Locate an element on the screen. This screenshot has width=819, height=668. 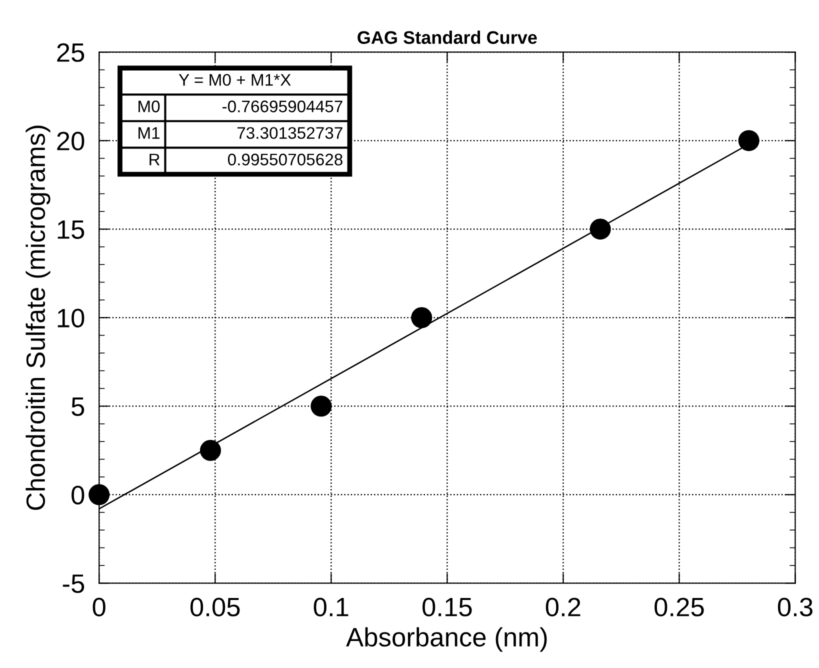
y-tick-label: 10 is located at coordinates (71, 318).